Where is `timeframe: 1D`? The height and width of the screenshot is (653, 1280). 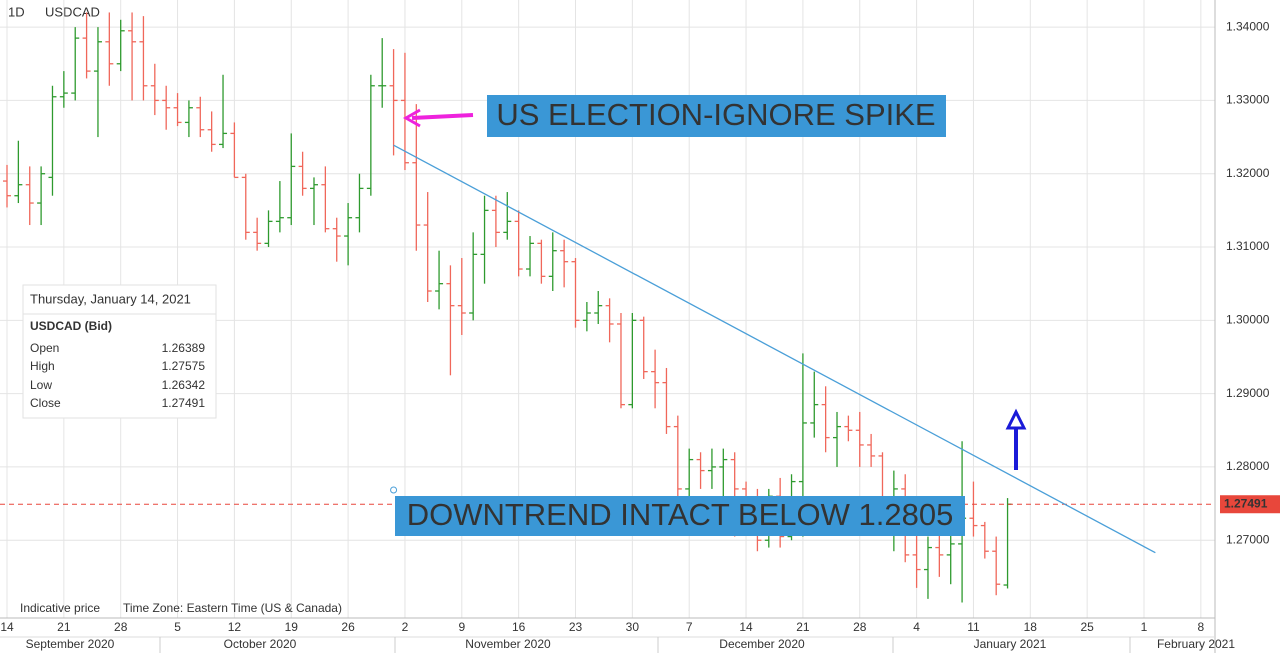
timeframe: 1D is located at coordinates (16, 11).